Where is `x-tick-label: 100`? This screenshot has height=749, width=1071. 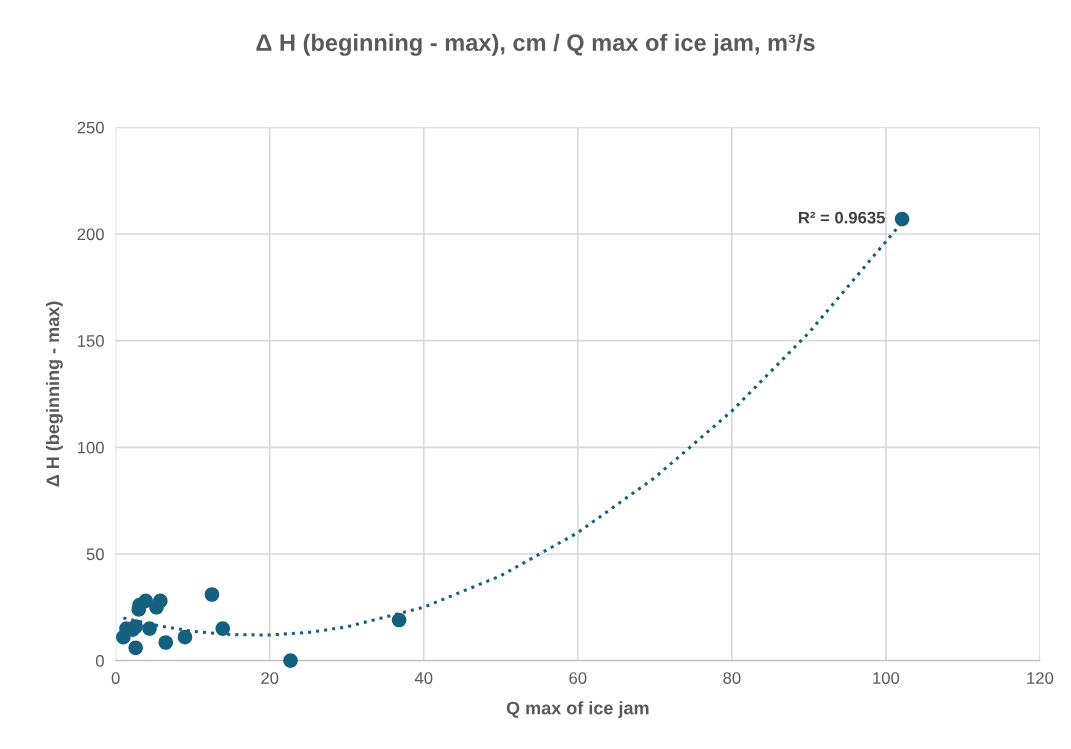 x-tick-label: 100 is located at coordinates (886, 678).